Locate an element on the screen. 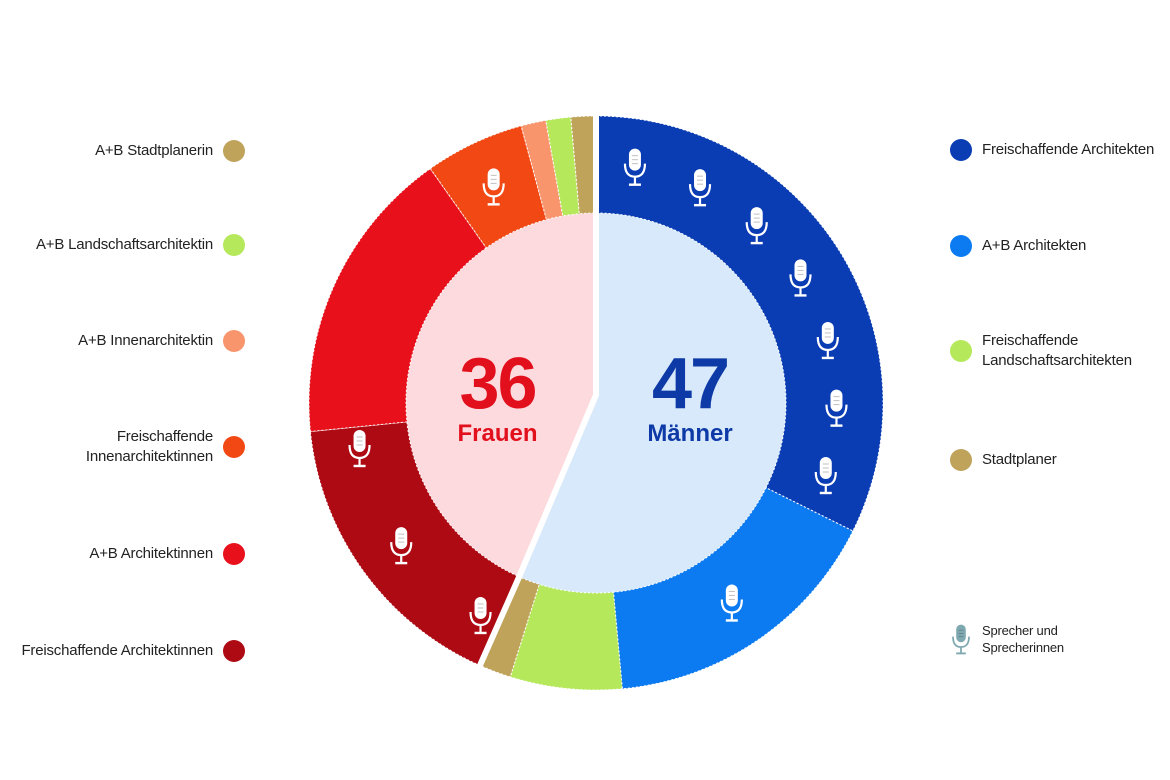  gender-divider-line is located at coordinates (537, 391).